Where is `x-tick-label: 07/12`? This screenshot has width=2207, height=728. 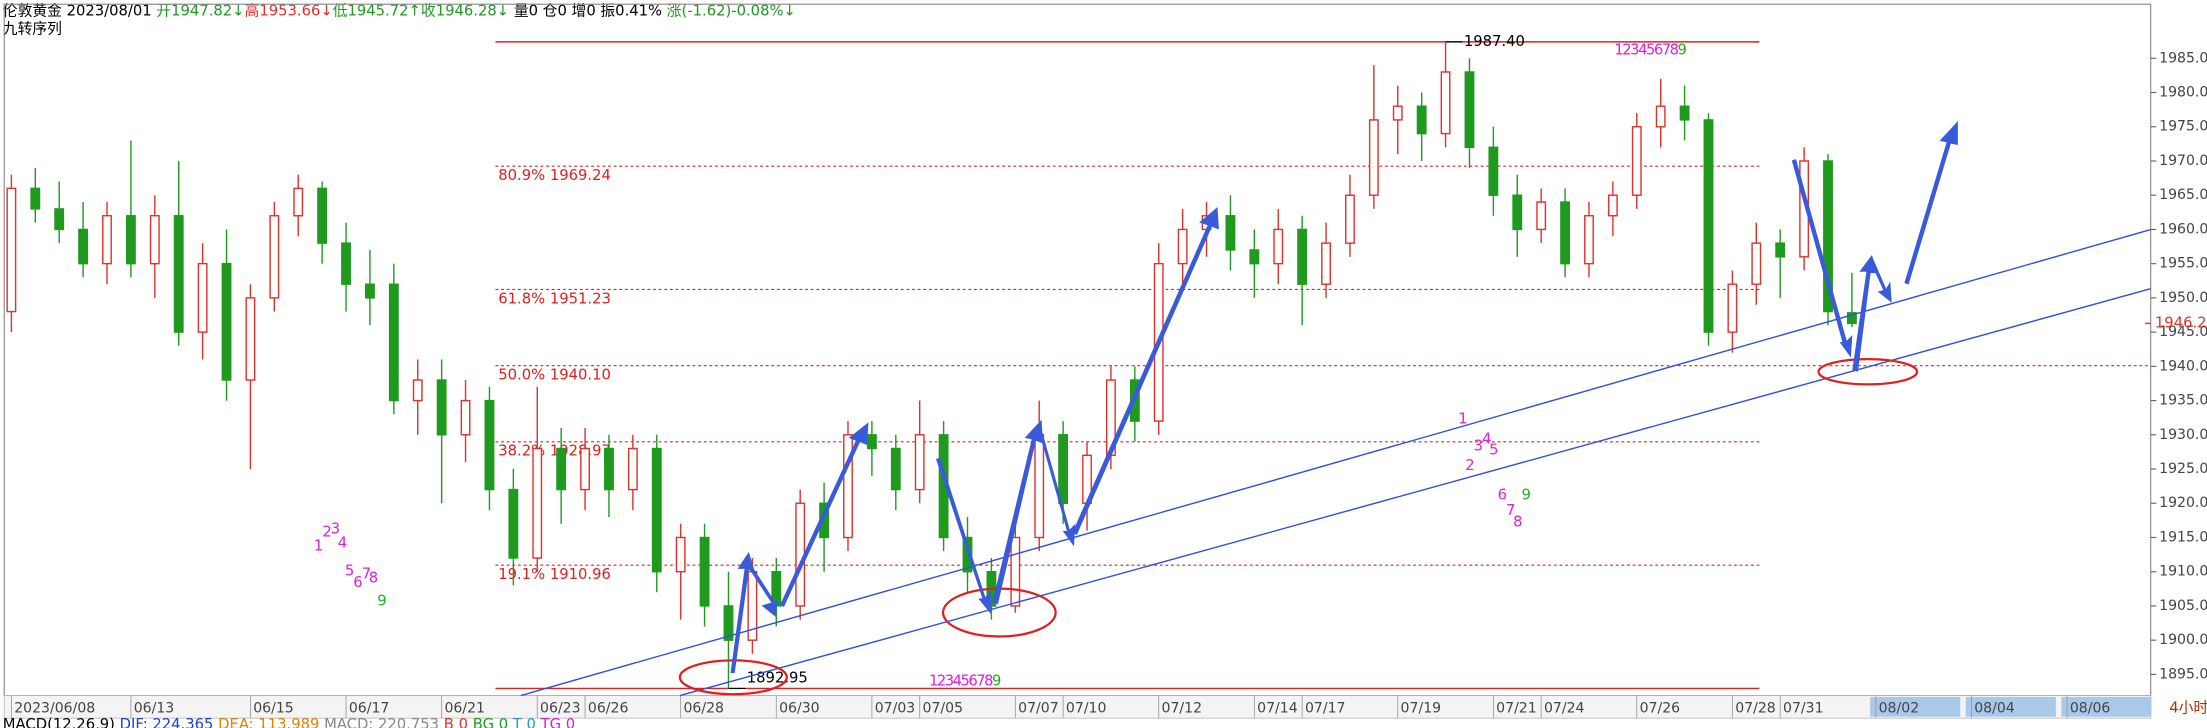 x-tick-label: 07/12 is located at coordinates (1182, 708).